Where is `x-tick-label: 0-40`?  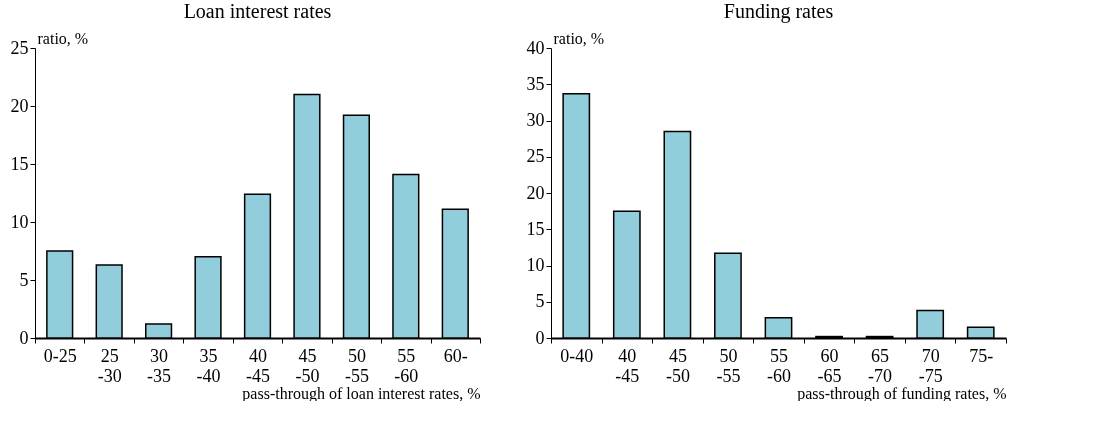
x-tick-label: 0-40 is located at coordinates (577, 355).